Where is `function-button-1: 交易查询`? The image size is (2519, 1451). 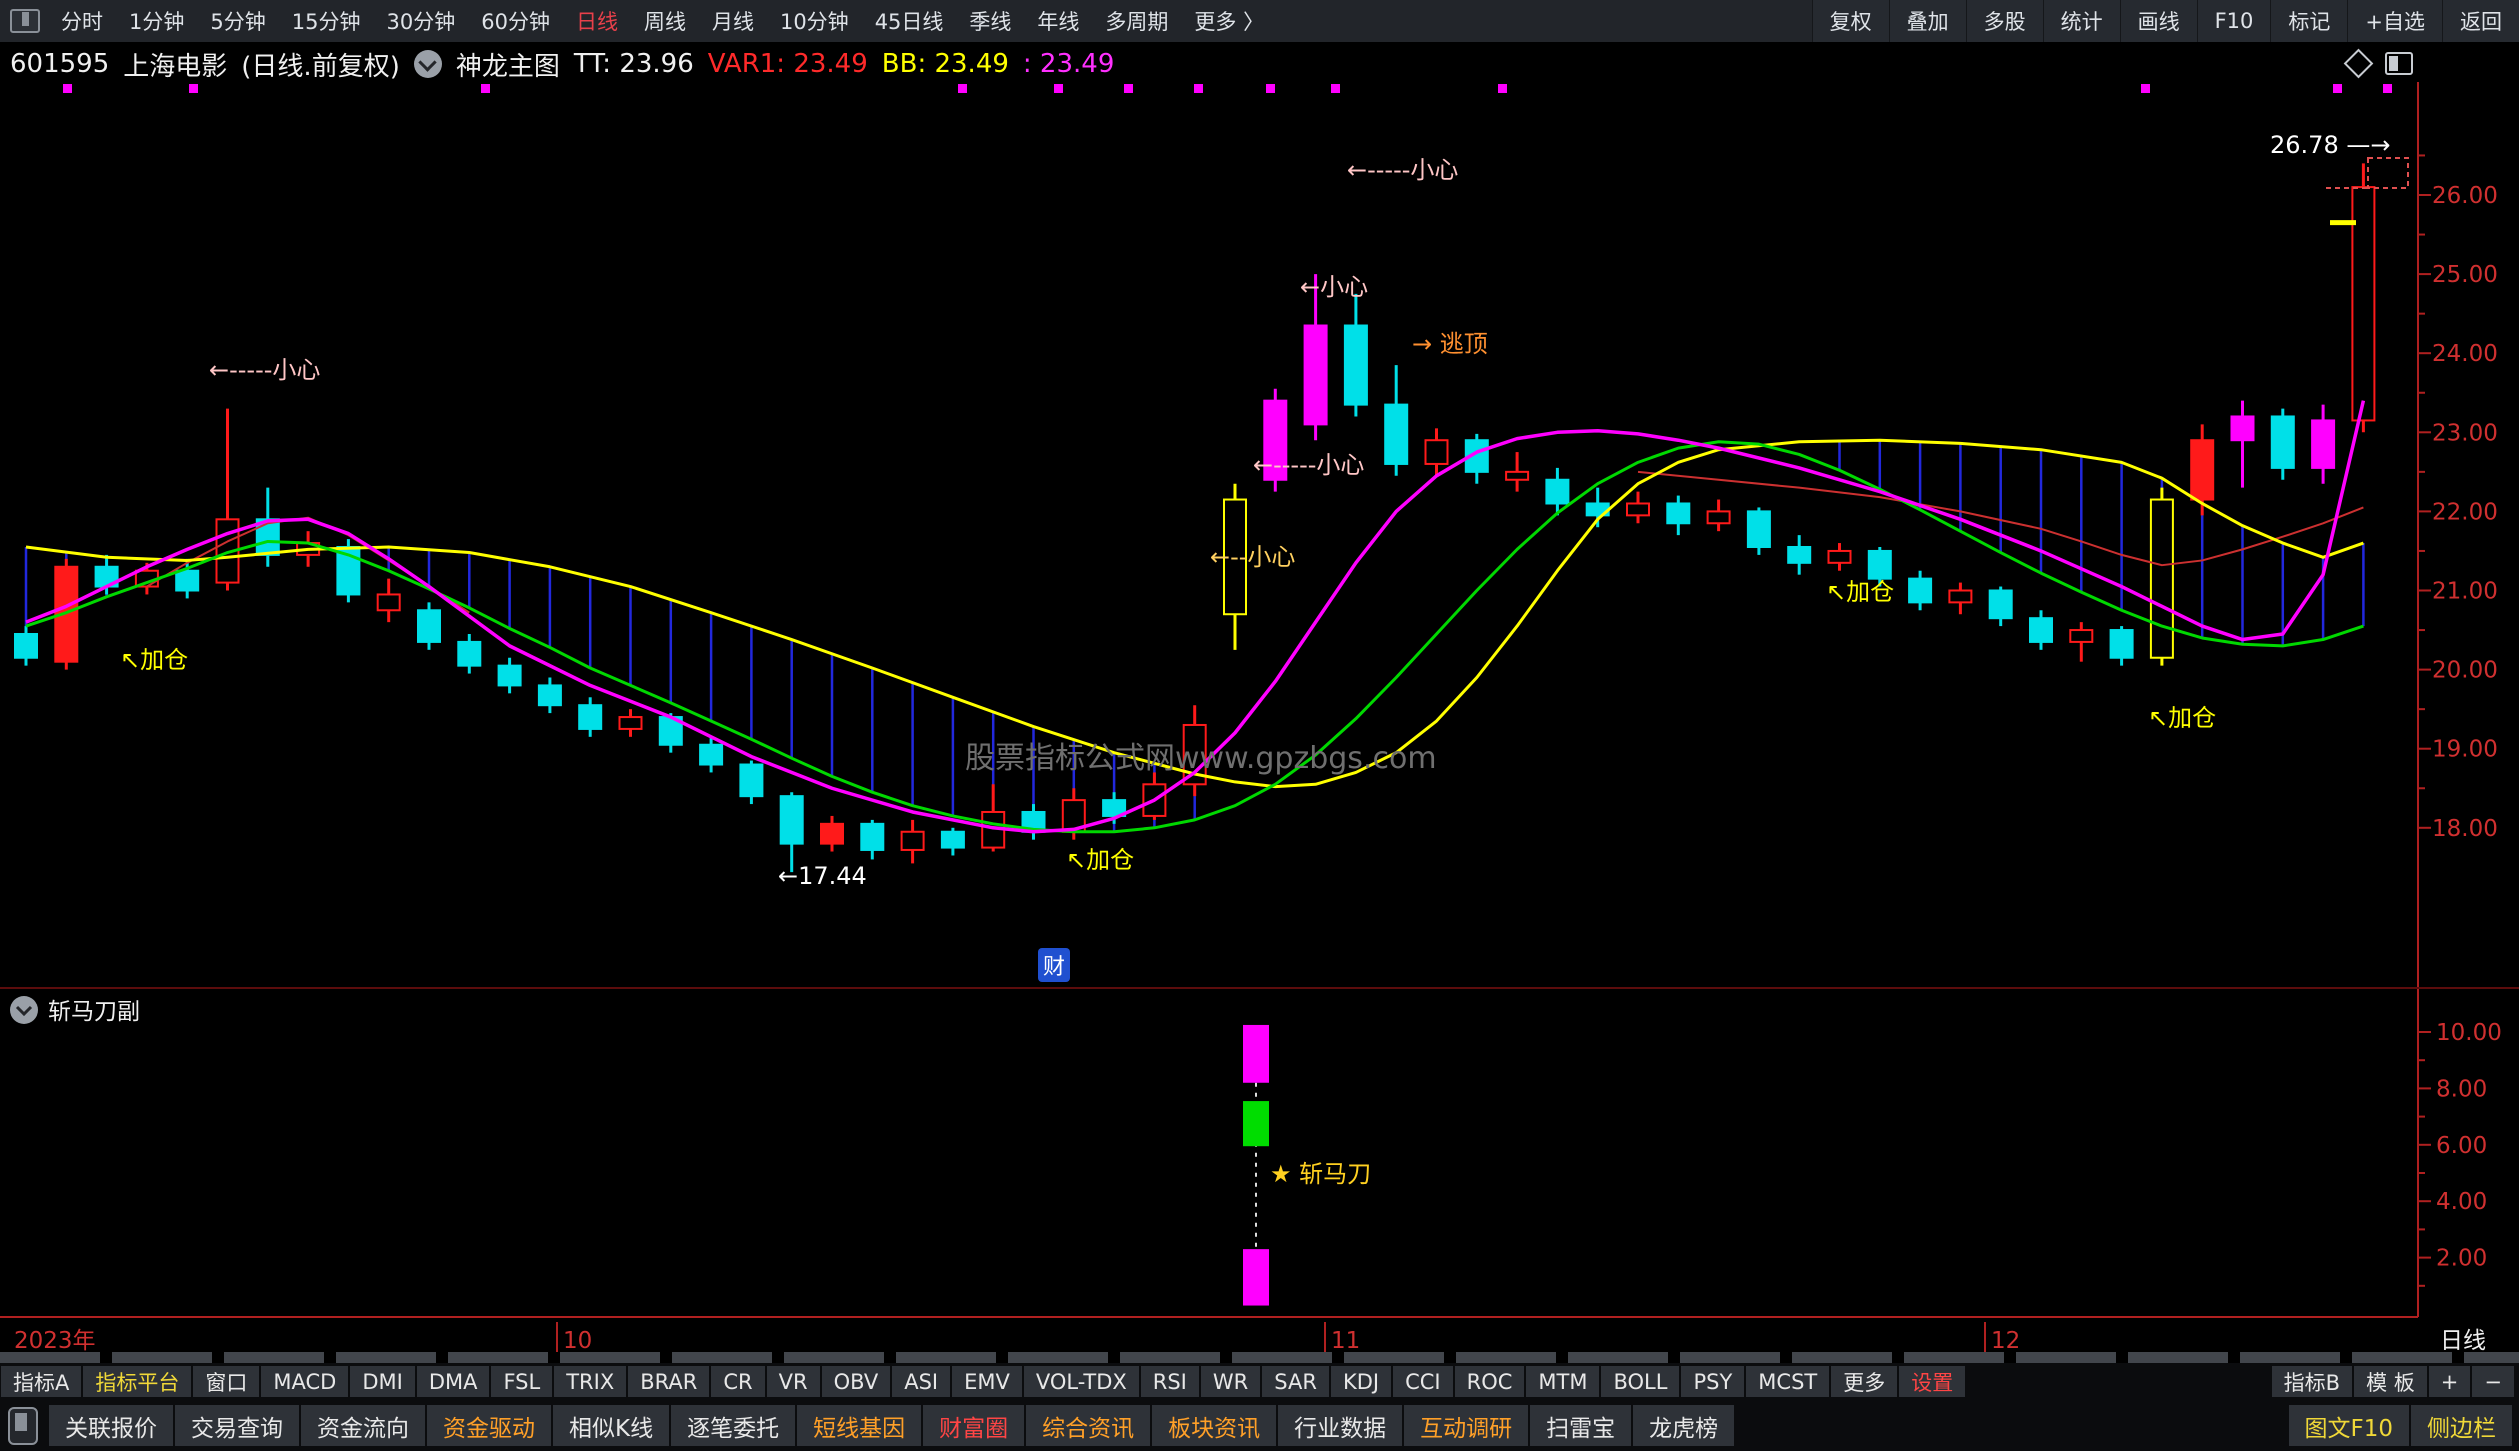 function-button-1: 交易查询 is located at coordinates (237, 1425).